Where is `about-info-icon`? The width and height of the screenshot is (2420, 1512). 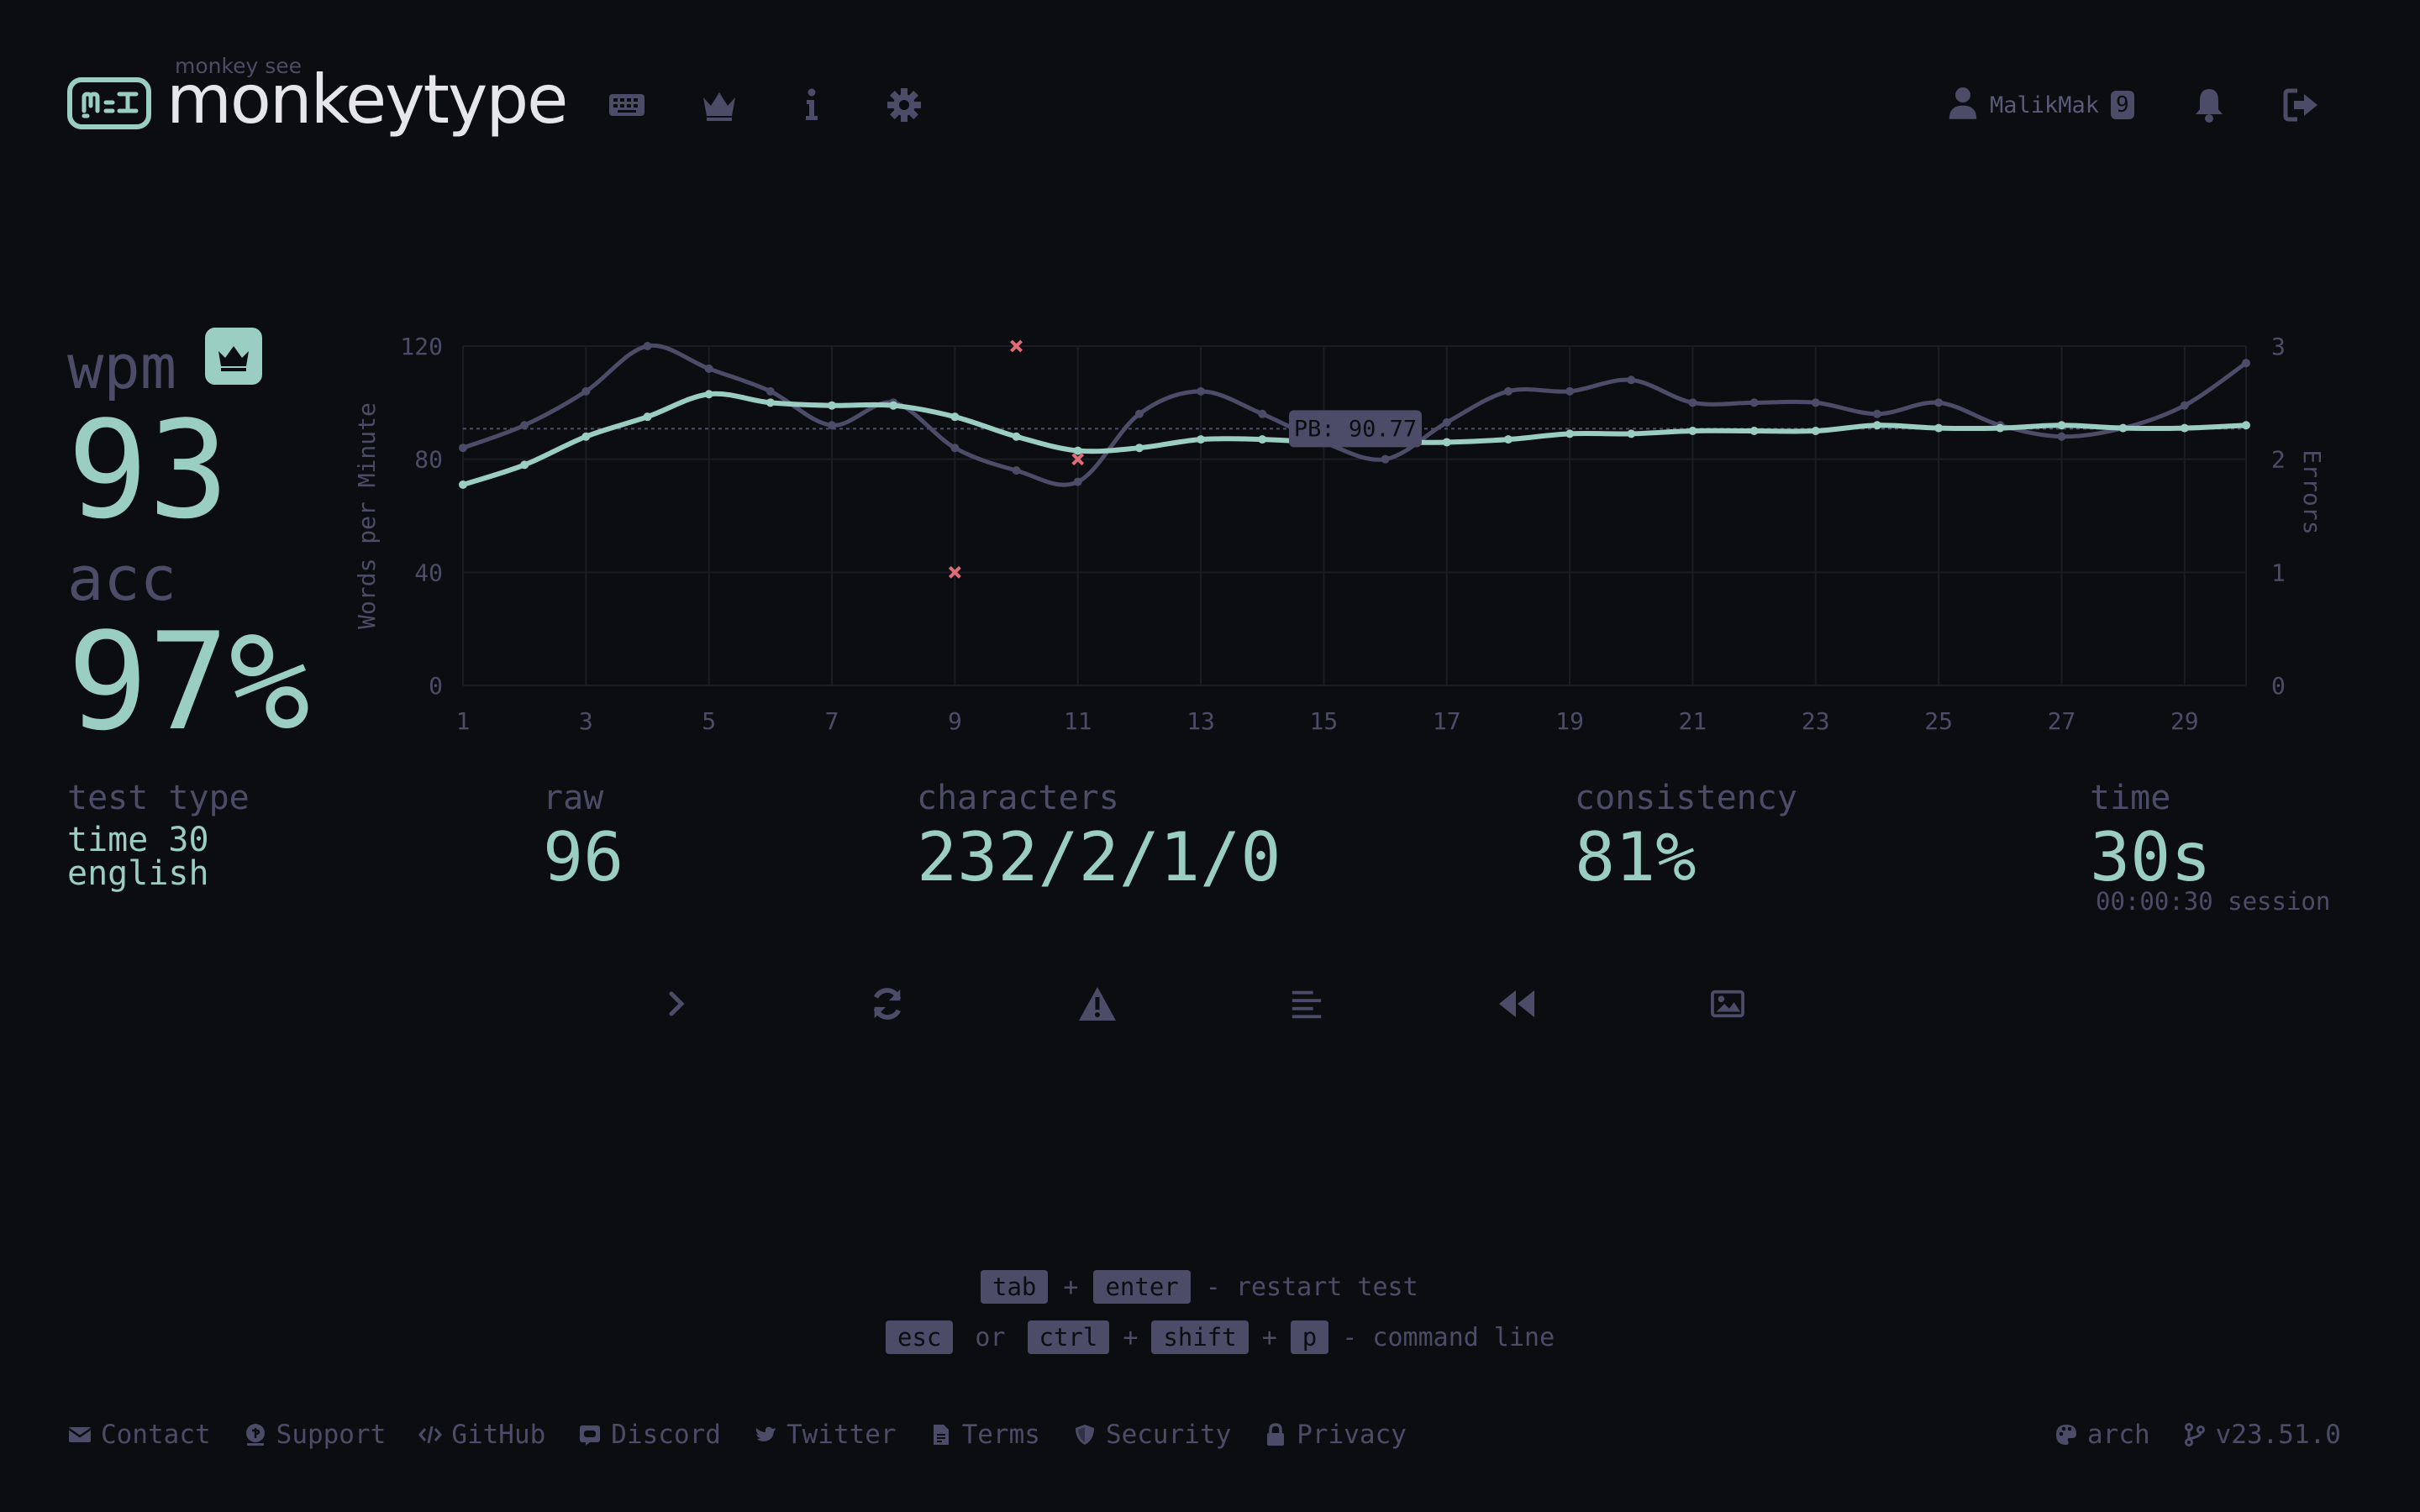
about-info-icon is located at coordinates (812, 105).